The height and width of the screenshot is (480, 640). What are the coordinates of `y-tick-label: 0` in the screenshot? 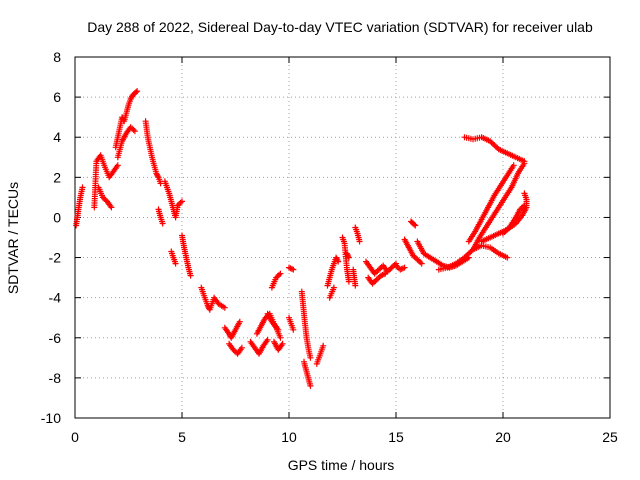 It's located at (57, 217).